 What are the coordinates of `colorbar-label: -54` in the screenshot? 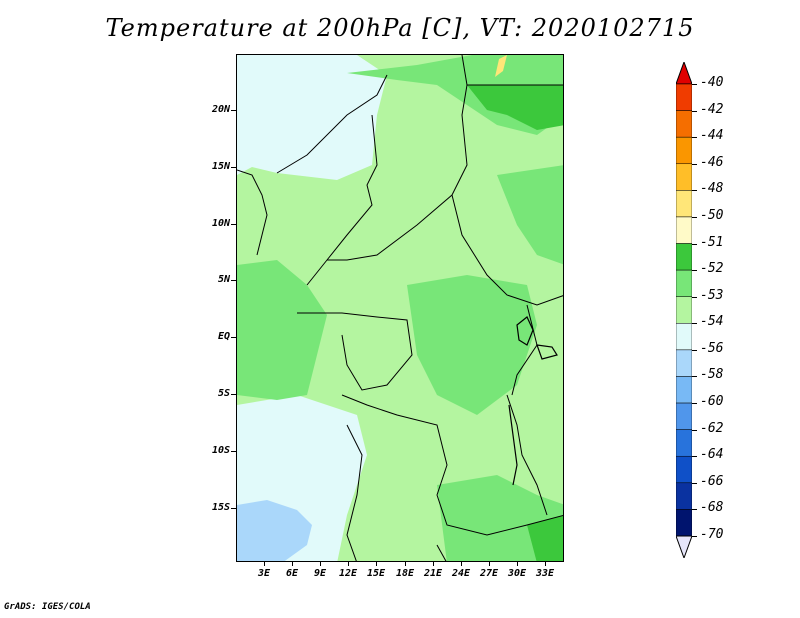 It's located at (712, 322).